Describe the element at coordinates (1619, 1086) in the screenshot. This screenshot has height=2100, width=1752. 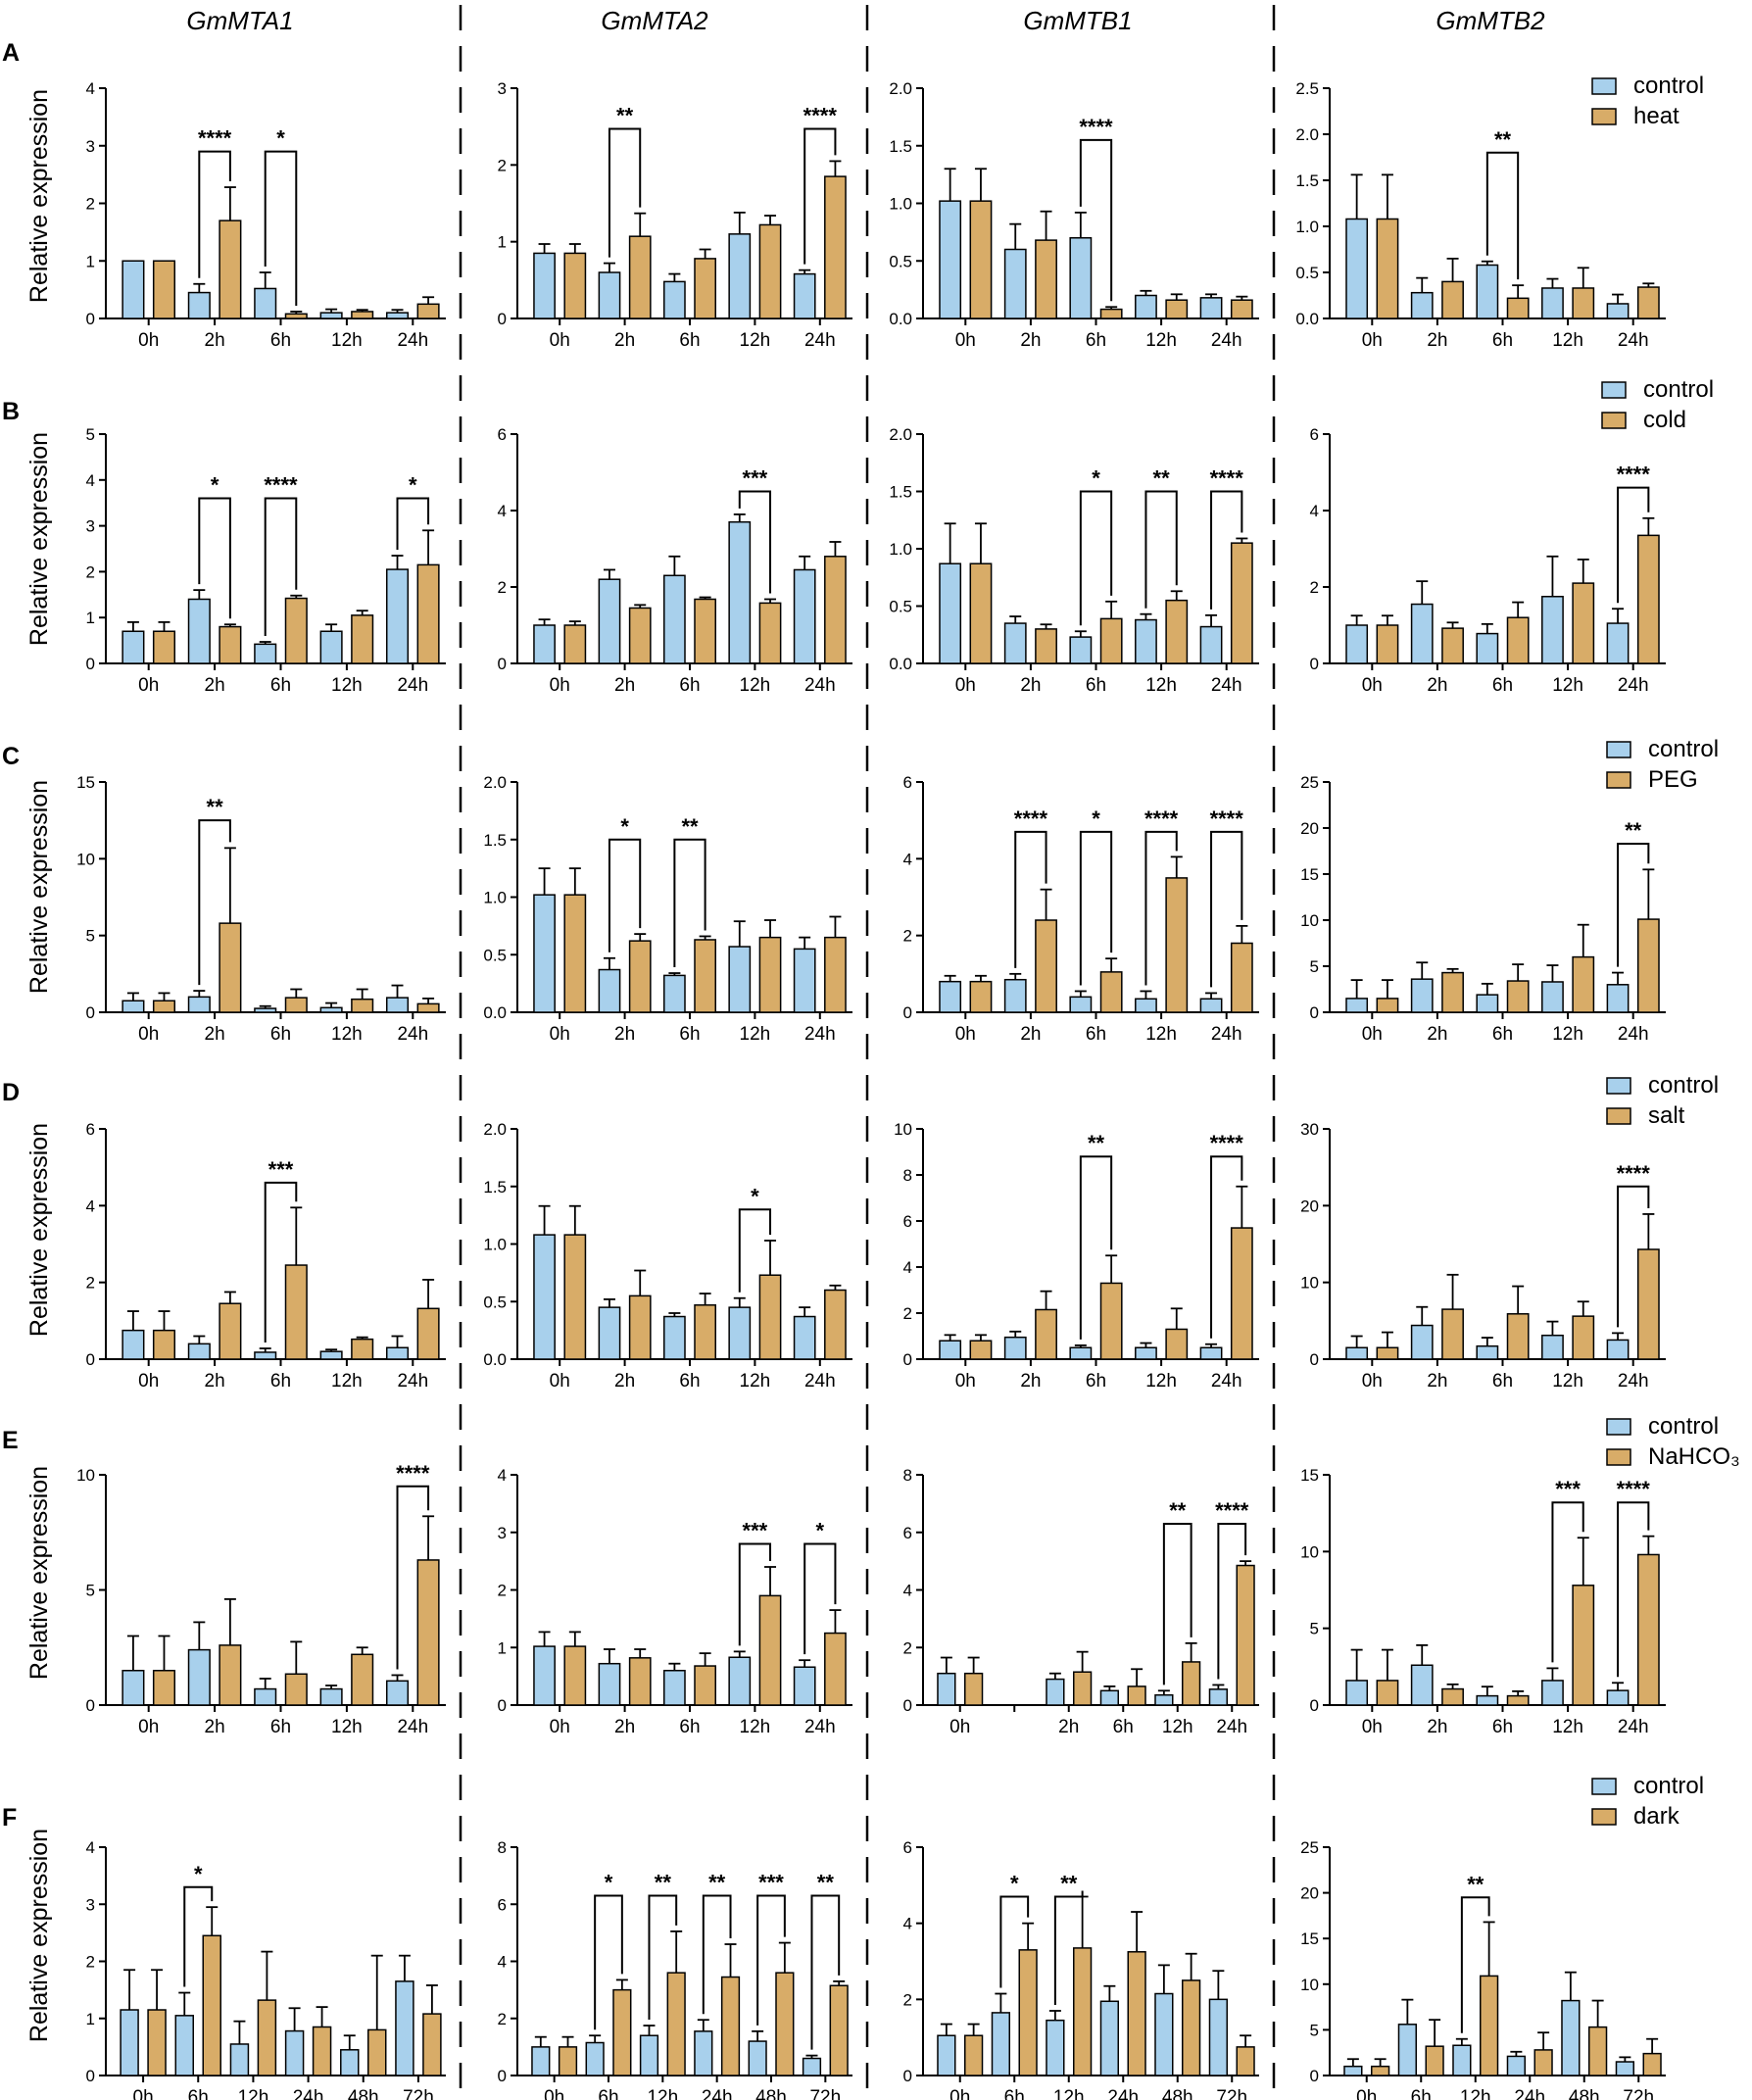
I see `legend-swatch-control` at that location.